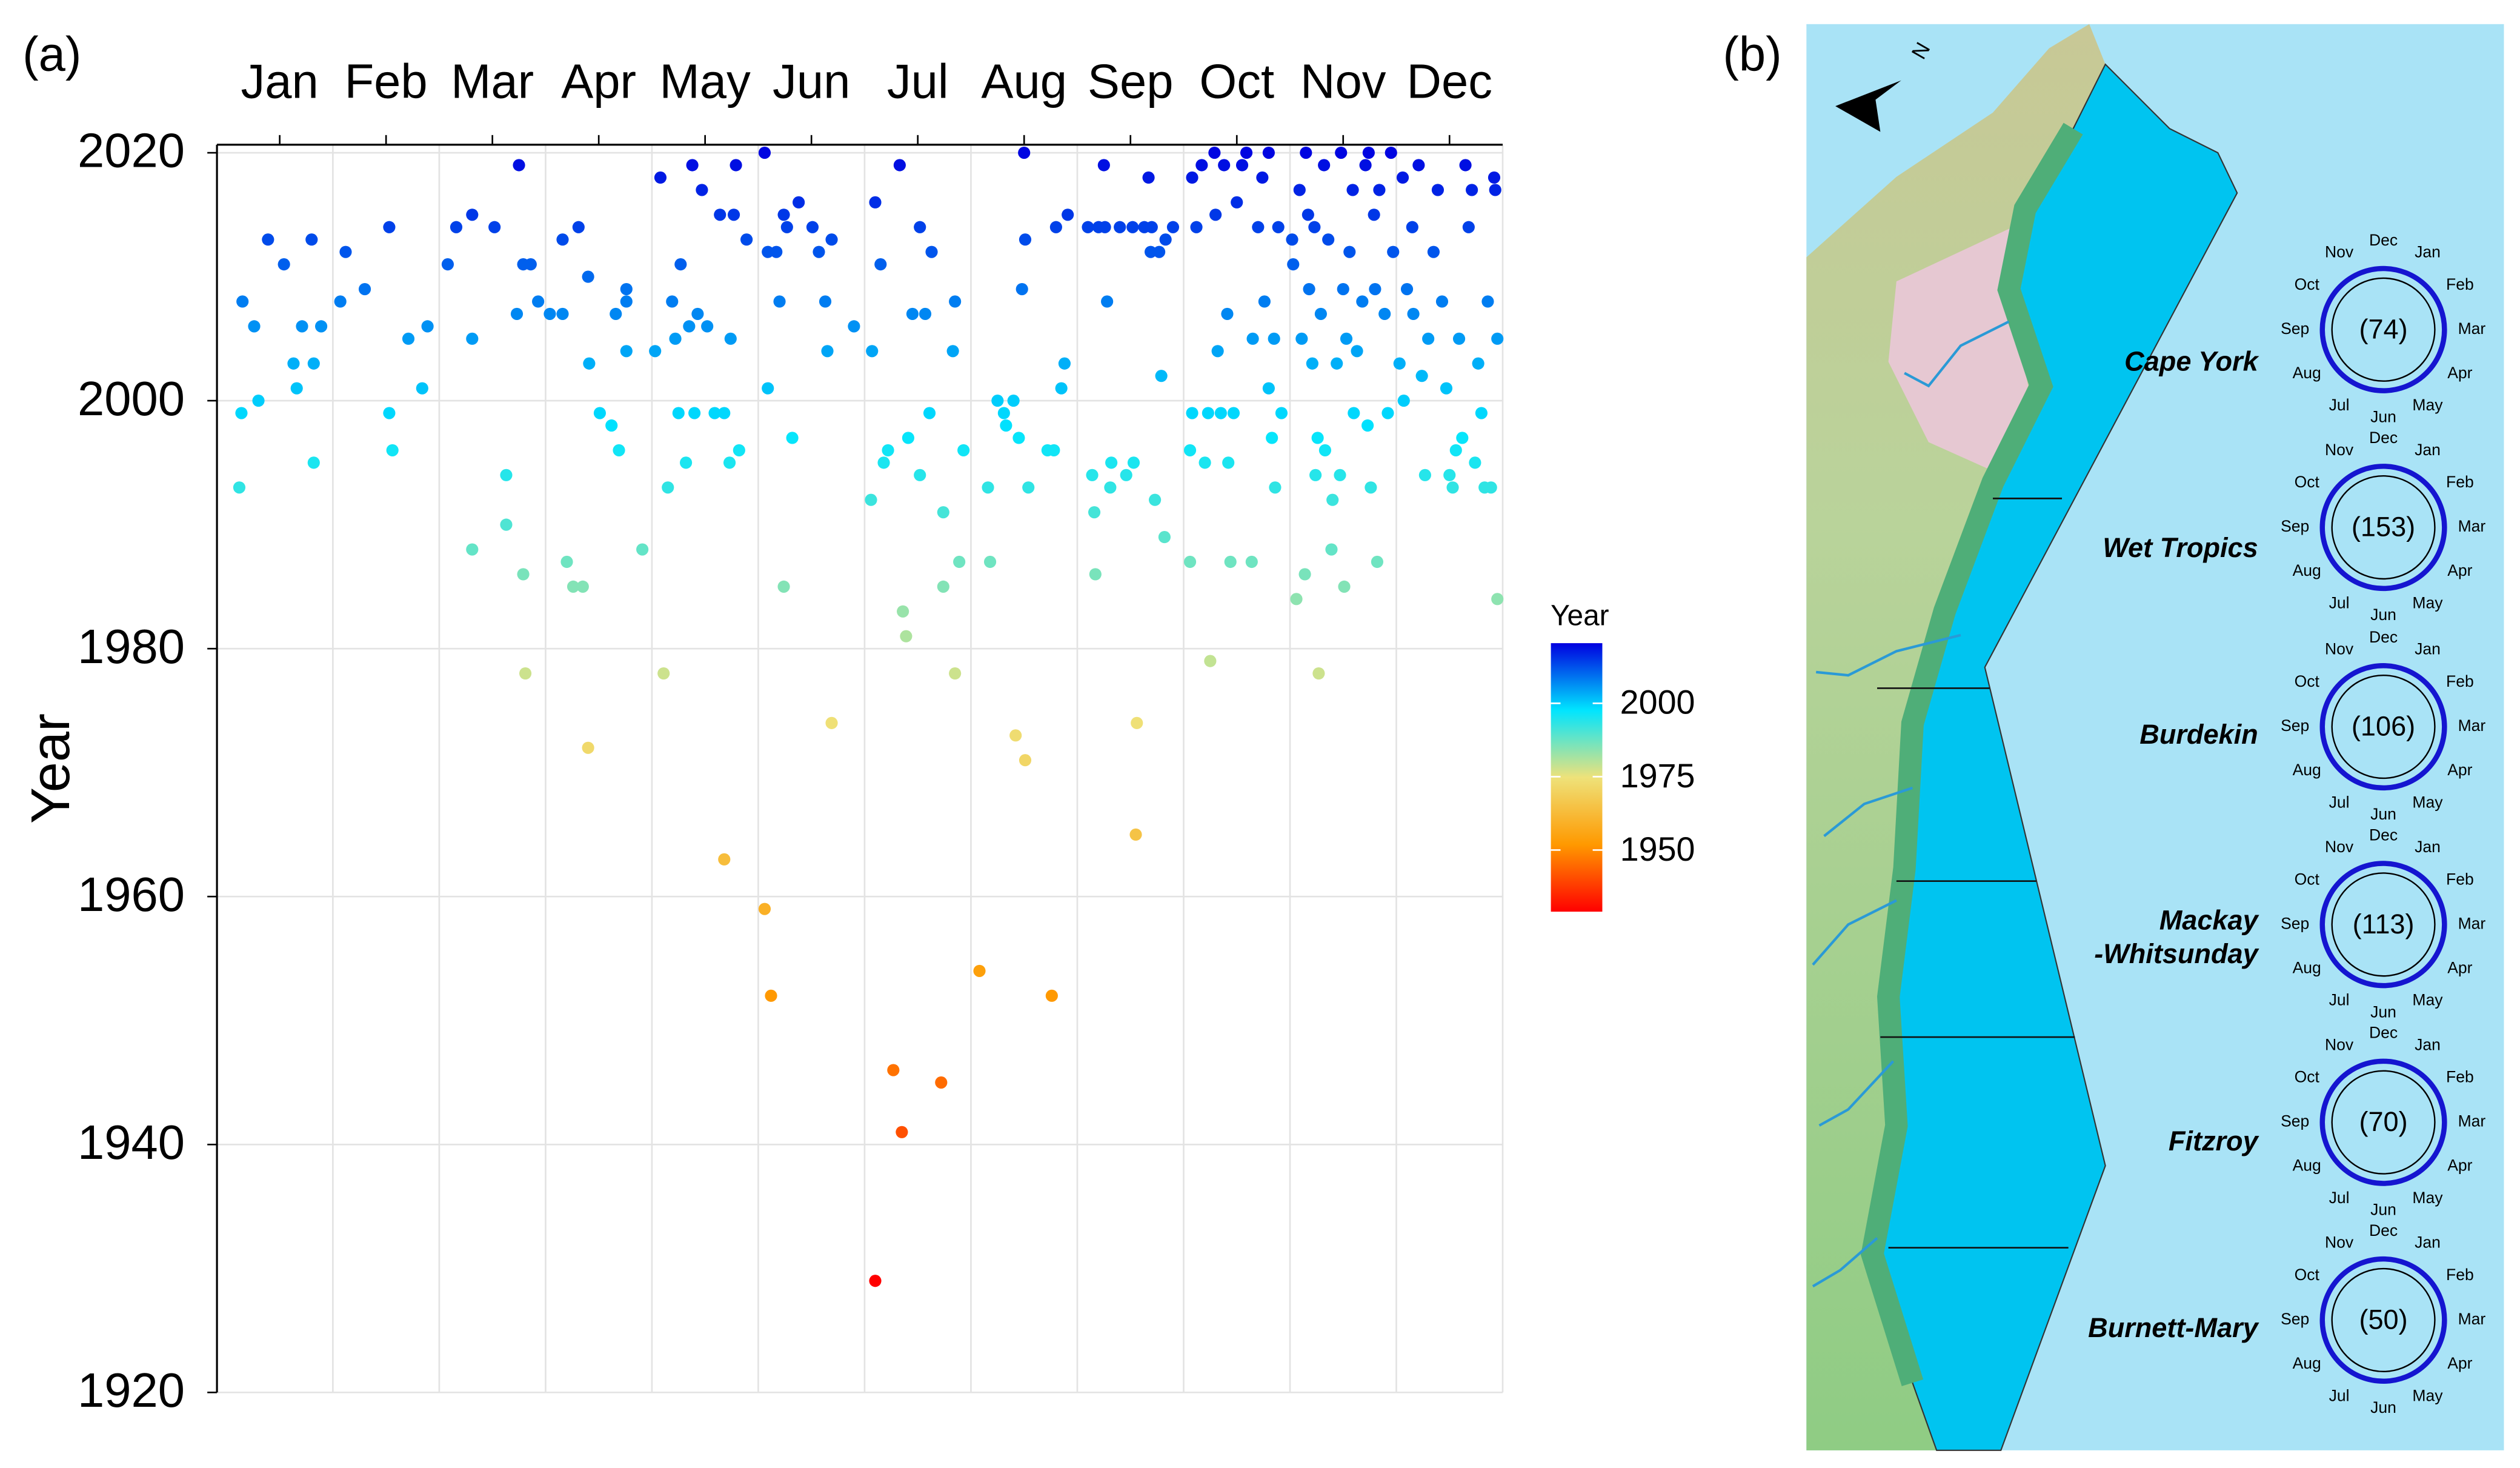 This screenshot has width=2520, height=1468. I want to click on coastal-strip, so click(1971, 754).